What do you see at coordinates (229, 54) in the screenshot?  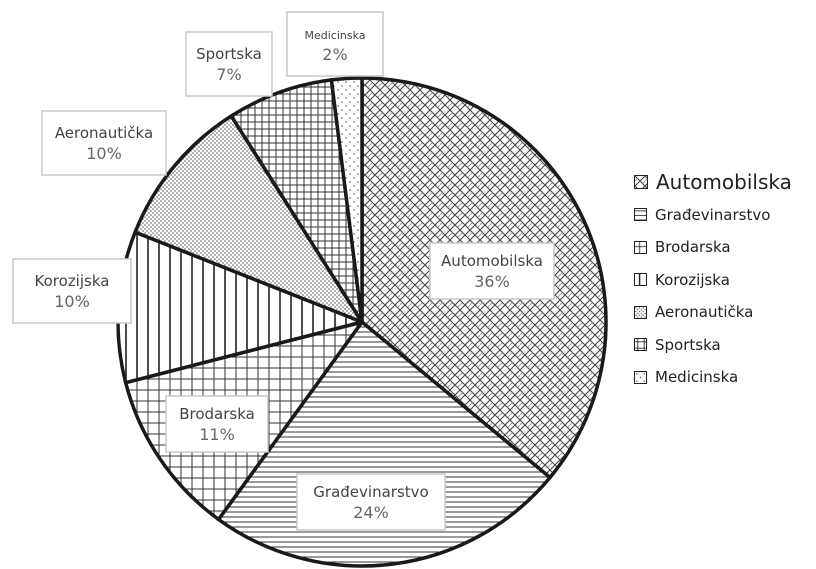 I see `data-label-category: Sportska` at bounding box center [229, 54].